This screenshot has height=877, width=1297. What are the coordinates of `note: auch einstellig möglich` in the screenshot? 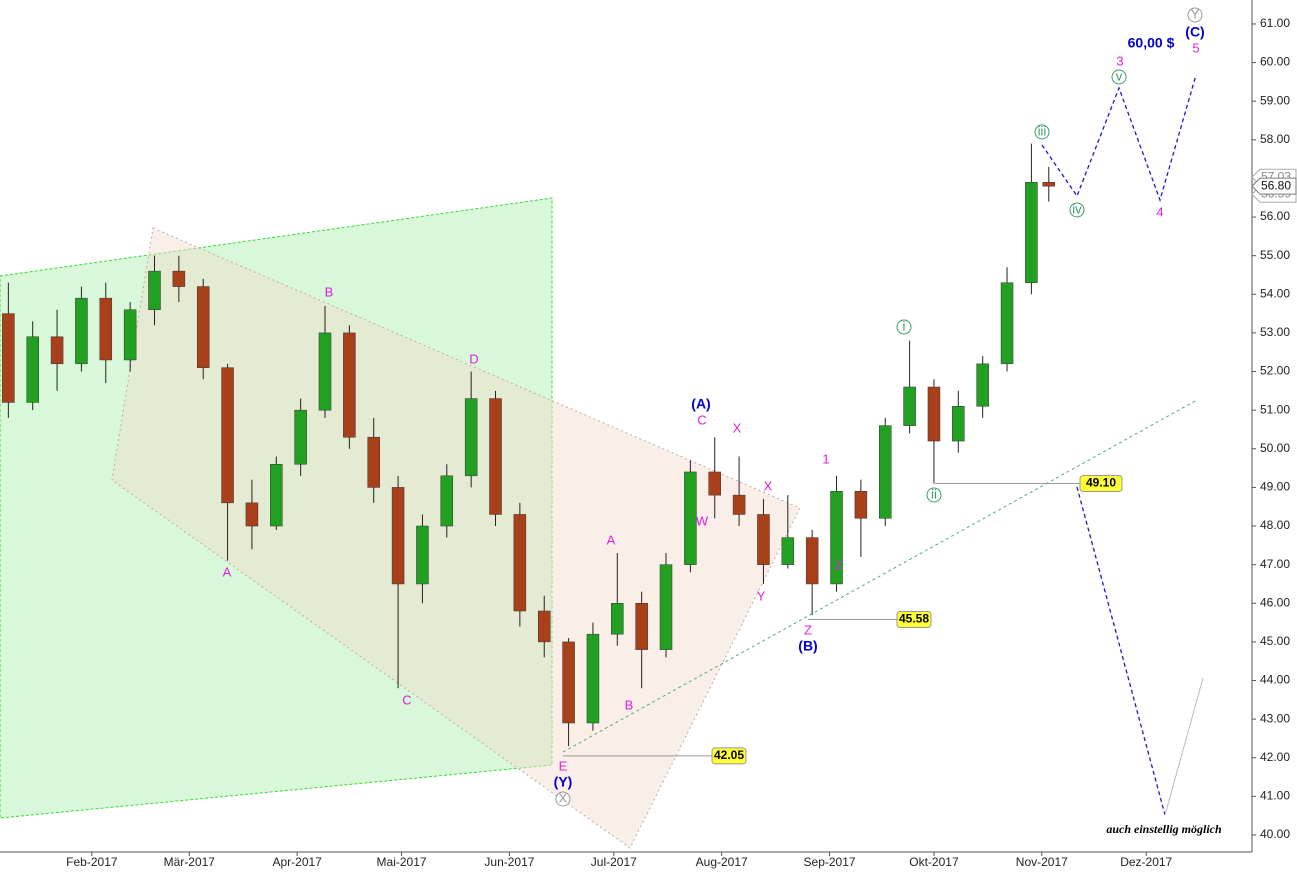 It's located at (1164, 829).